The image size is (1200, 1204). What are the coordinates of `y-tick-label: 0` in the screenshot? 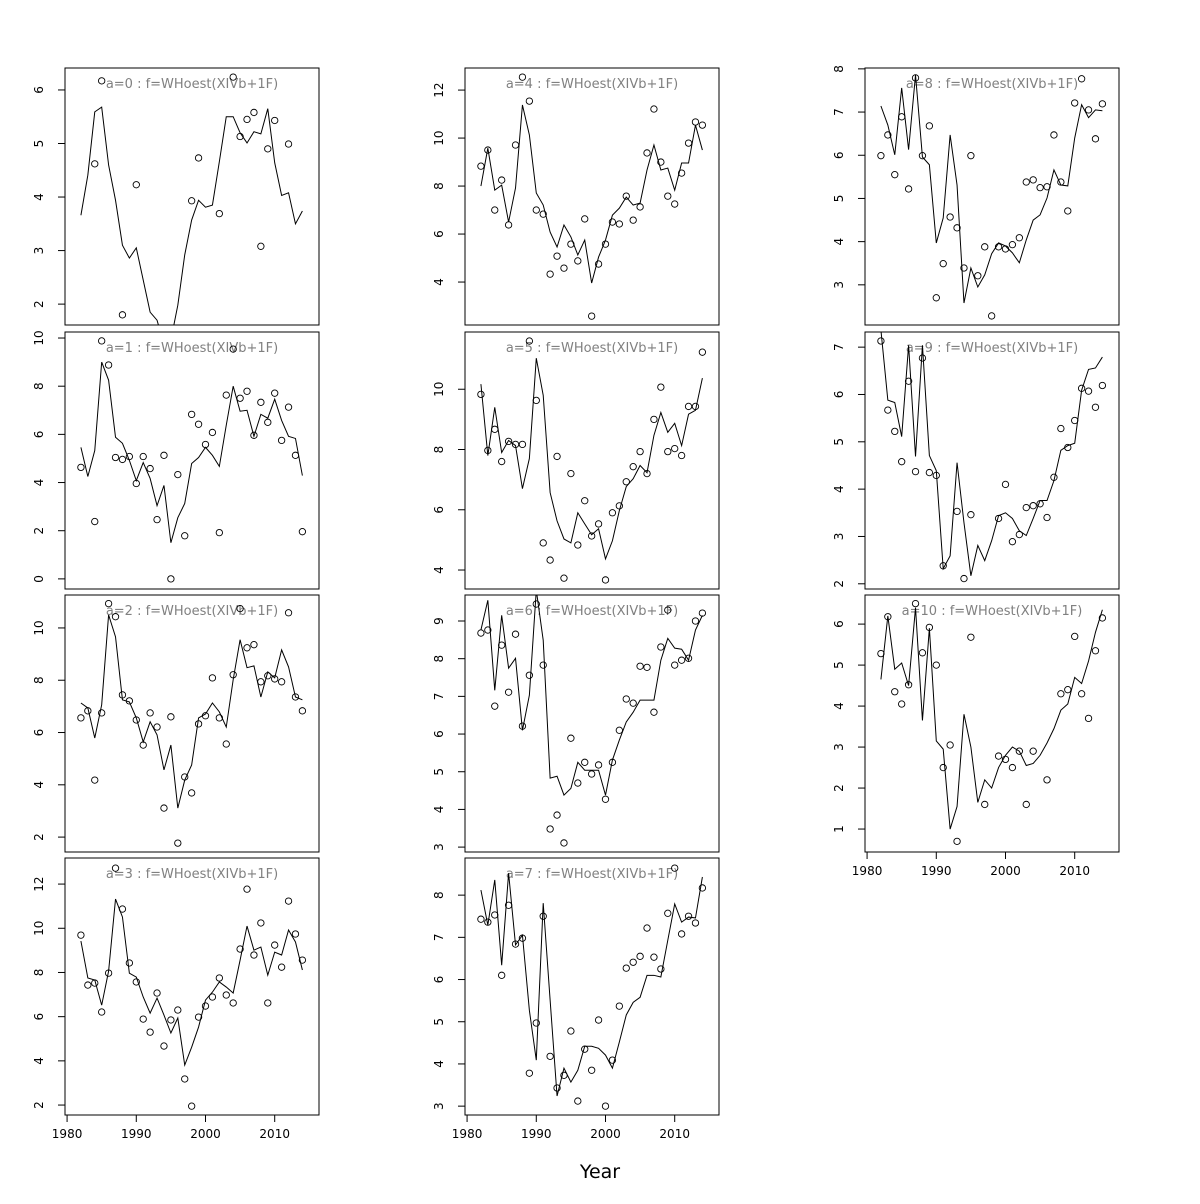 It's located at (39, 579).